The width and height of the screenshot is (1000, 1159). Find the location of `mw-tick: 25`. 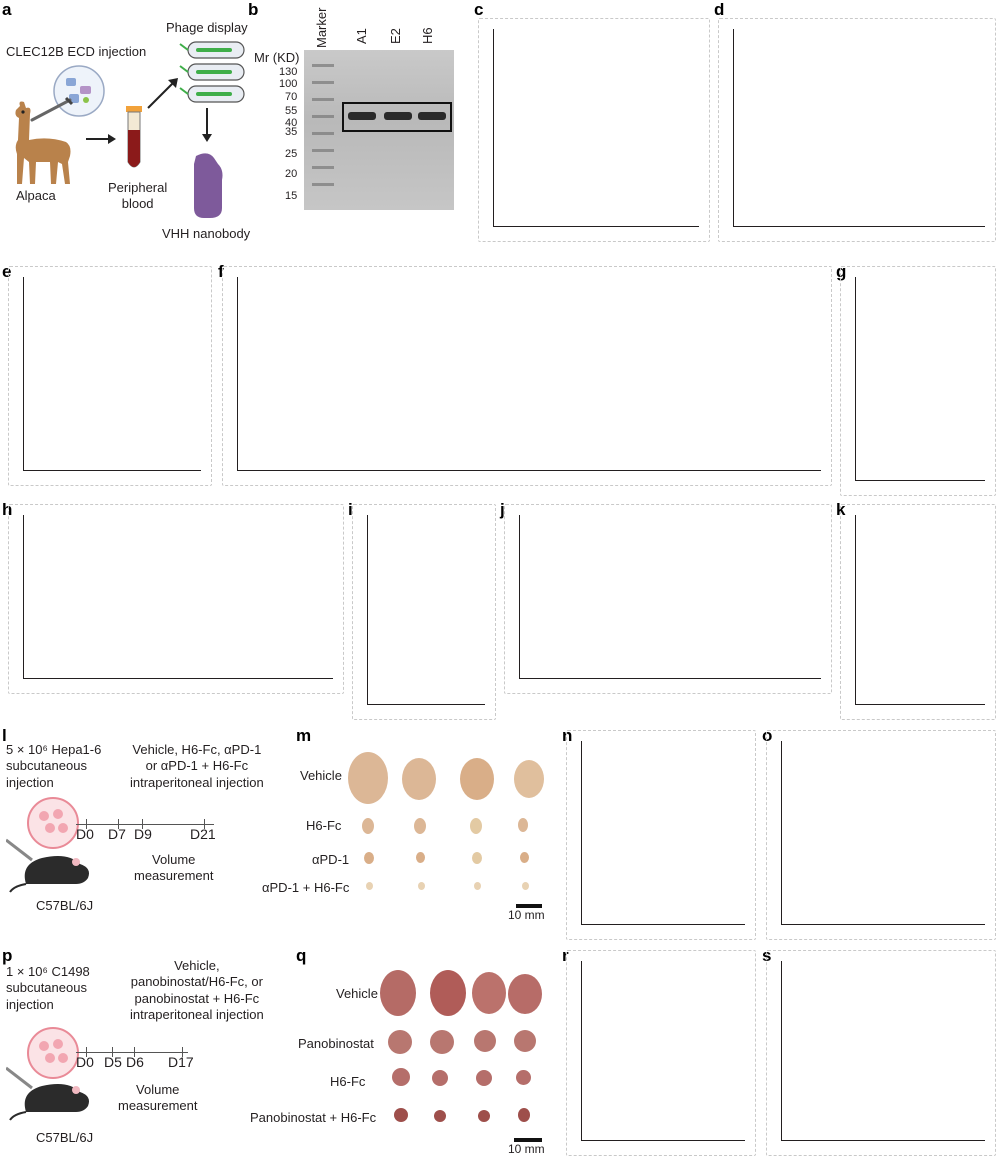

mw-tick: 25 is located at coordinates (291, 154).